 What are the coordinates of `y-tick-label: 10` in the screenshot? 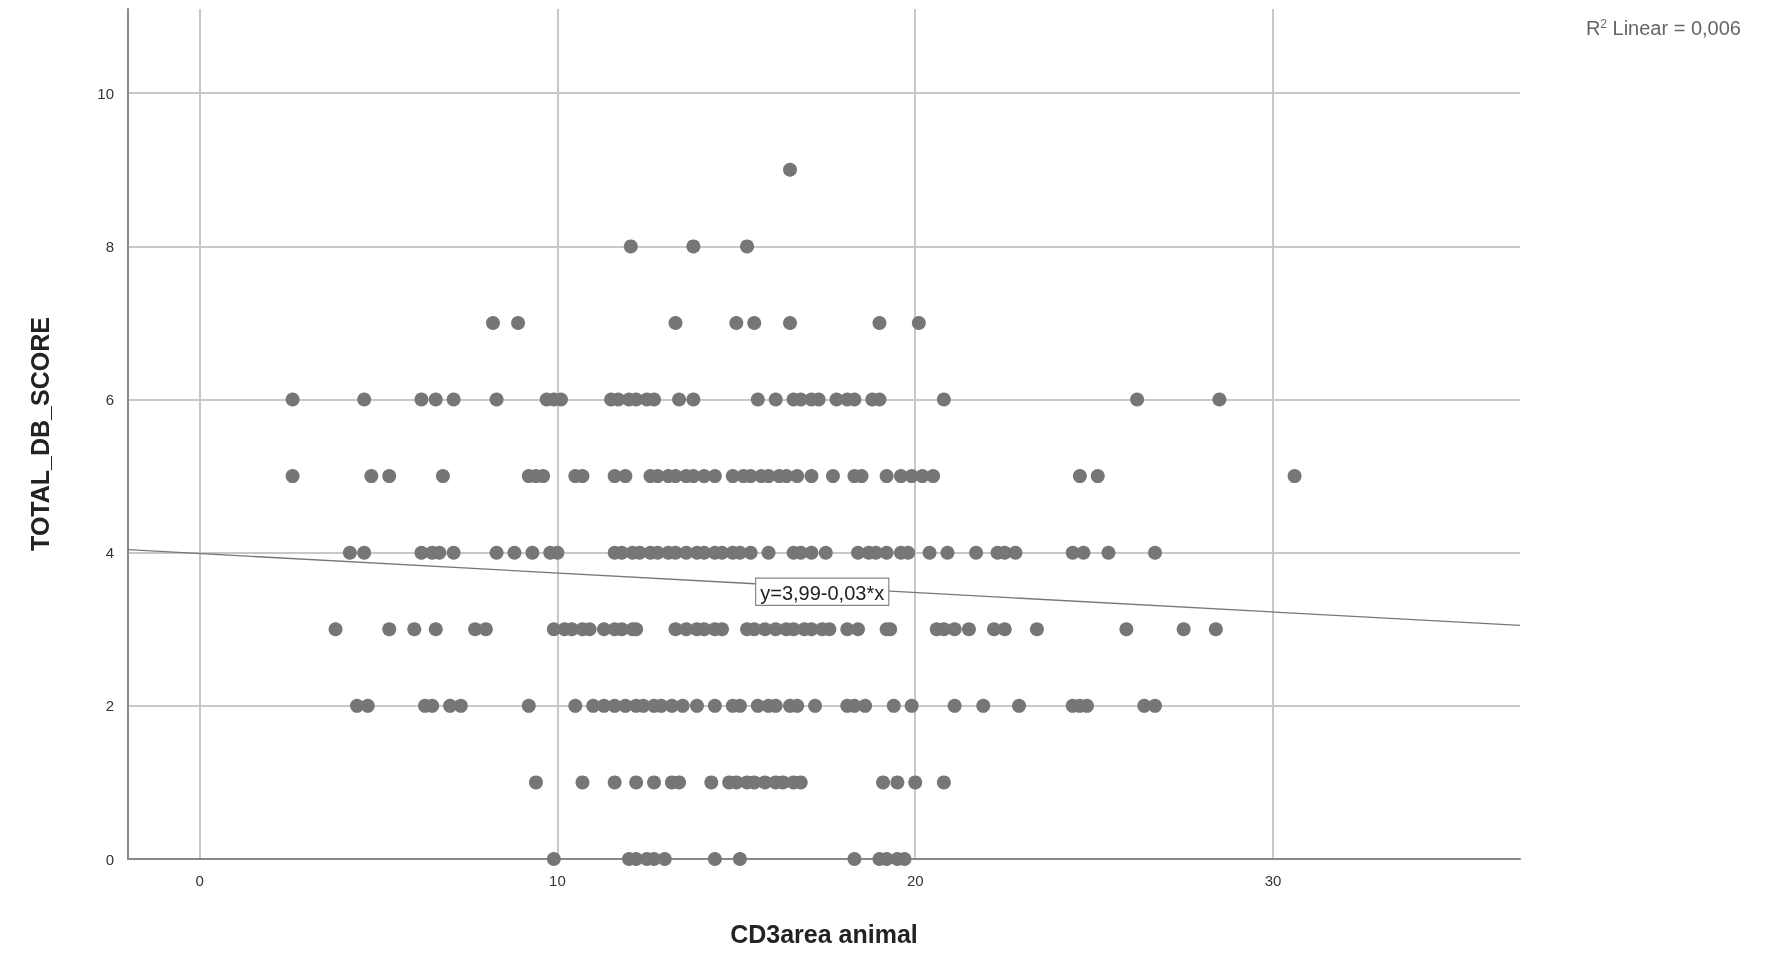 It's located at (105, 93).